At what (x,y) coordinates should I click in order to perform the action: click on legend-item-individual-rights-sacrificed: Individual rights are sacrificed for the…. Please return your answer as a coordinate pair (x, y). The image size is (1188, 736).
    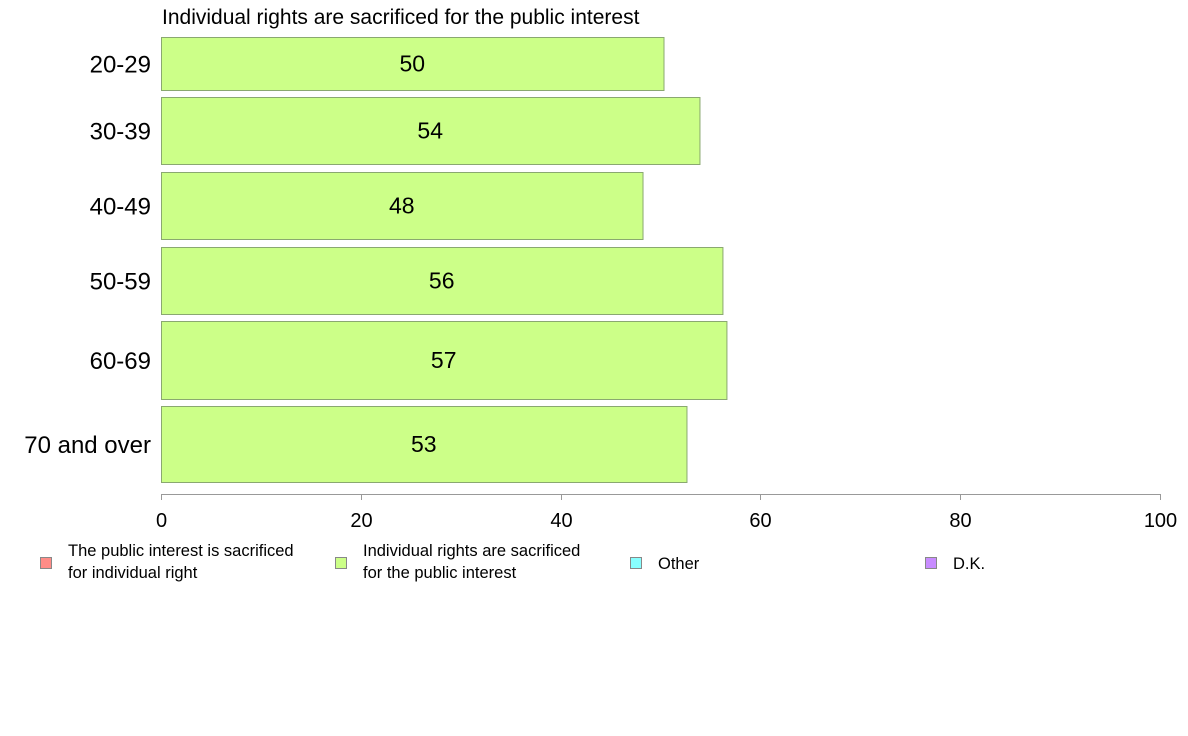
    Looking at the image, I should click on (457, 562).